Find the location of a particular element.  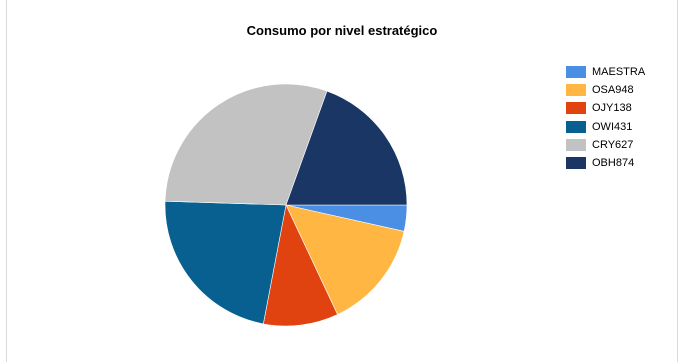

legend-item-osa948: OSA948 is located at coordinates (616, 90).